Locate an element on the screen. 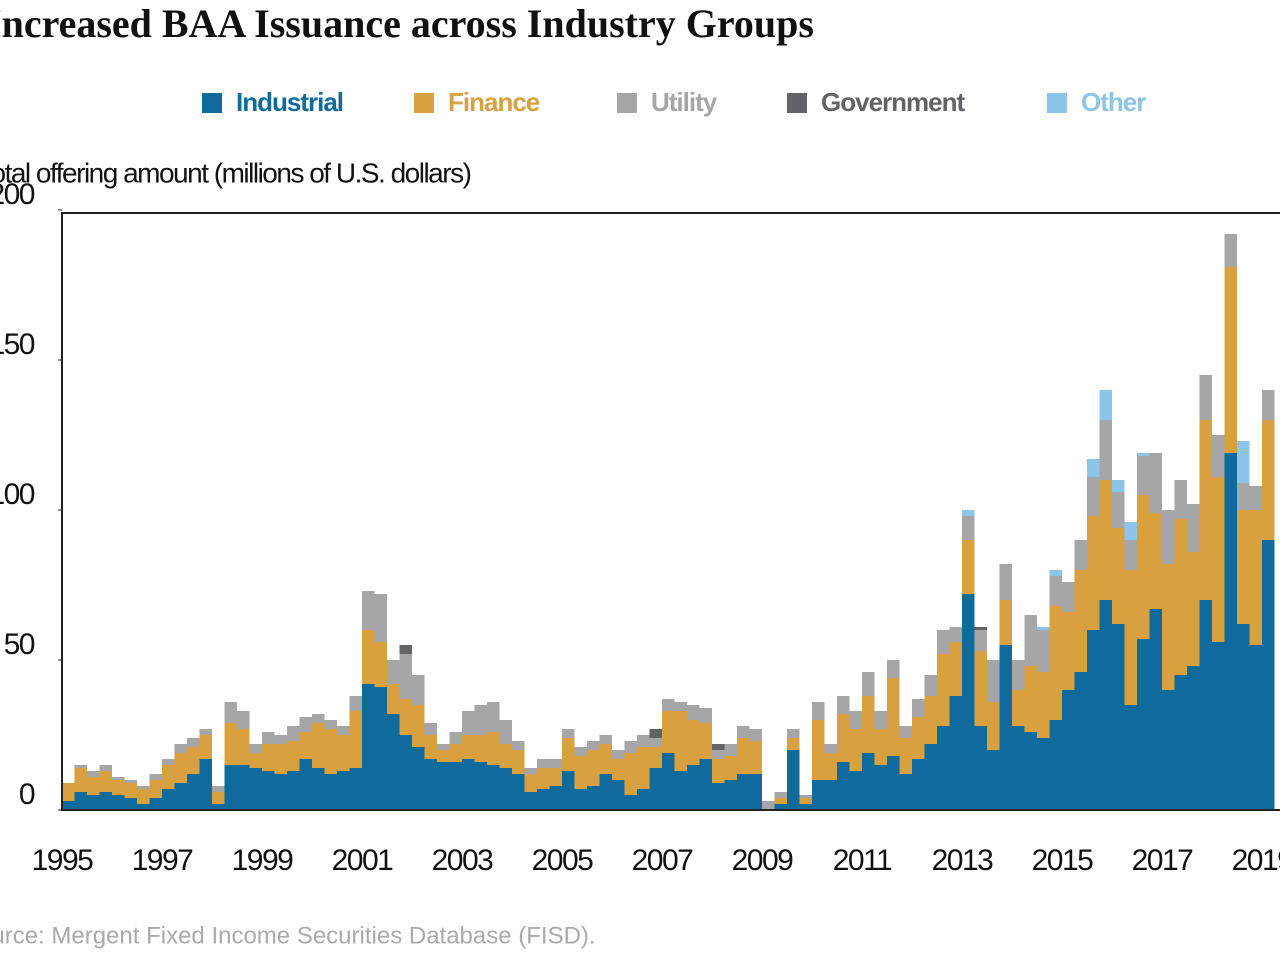  x-tick-label: 2011 is located at coordinates (862, 860).